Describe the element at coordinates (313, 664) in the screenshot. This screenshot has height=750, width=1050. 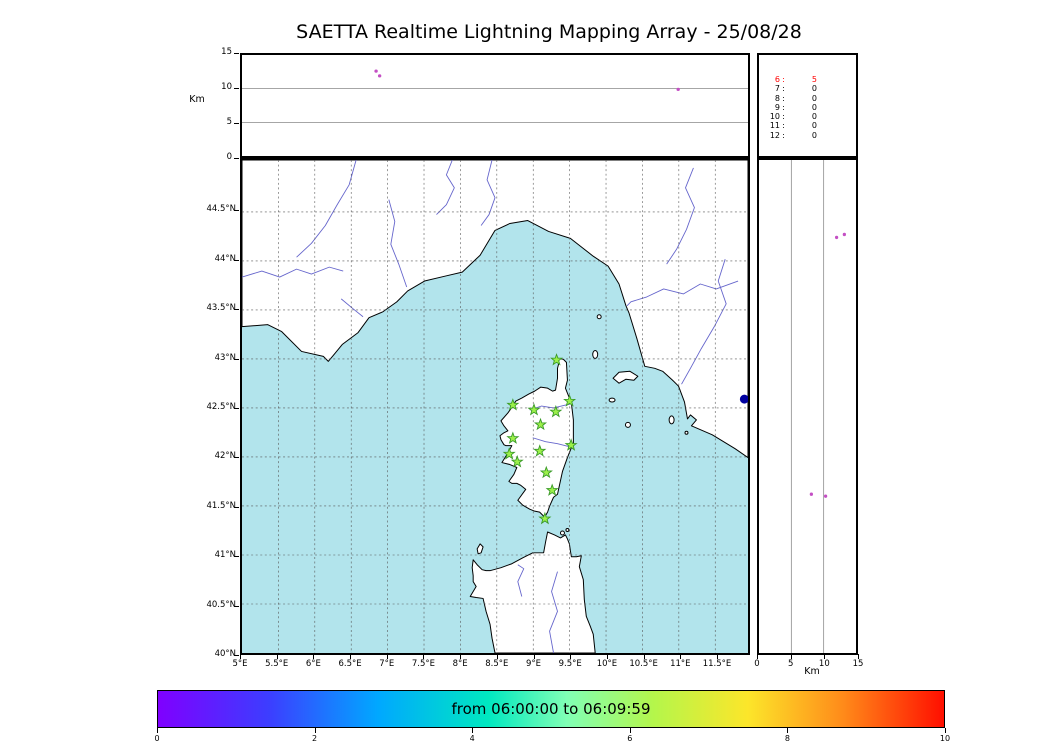
I see `lon-tick-label: 6°E` at that location.